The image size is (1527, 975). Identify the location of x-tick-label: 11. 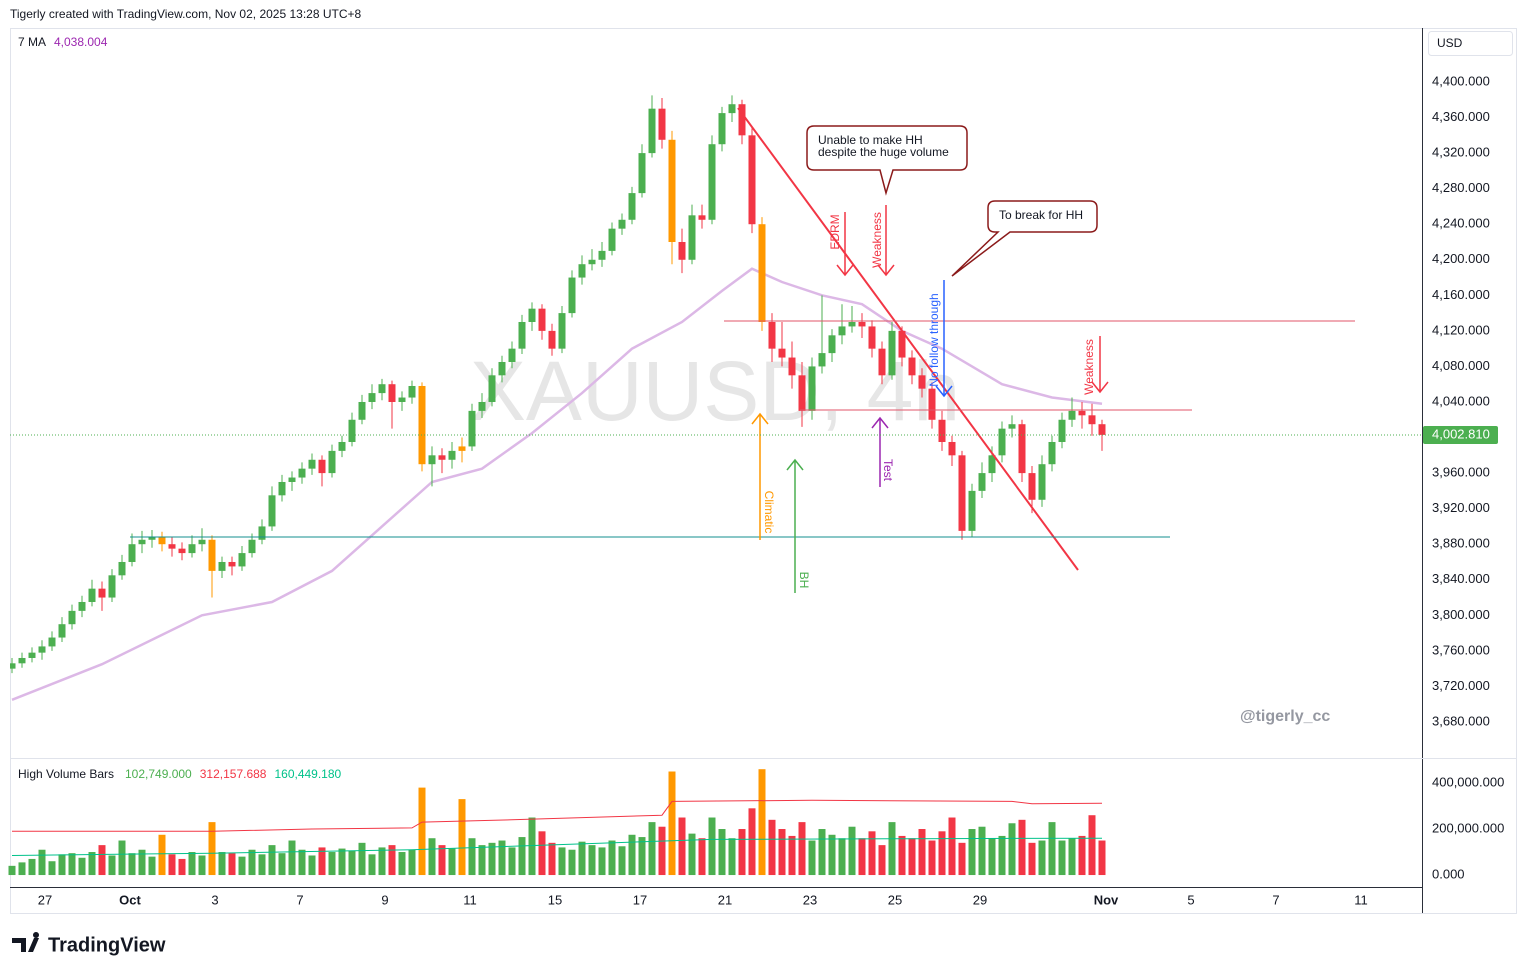
(470, 899).